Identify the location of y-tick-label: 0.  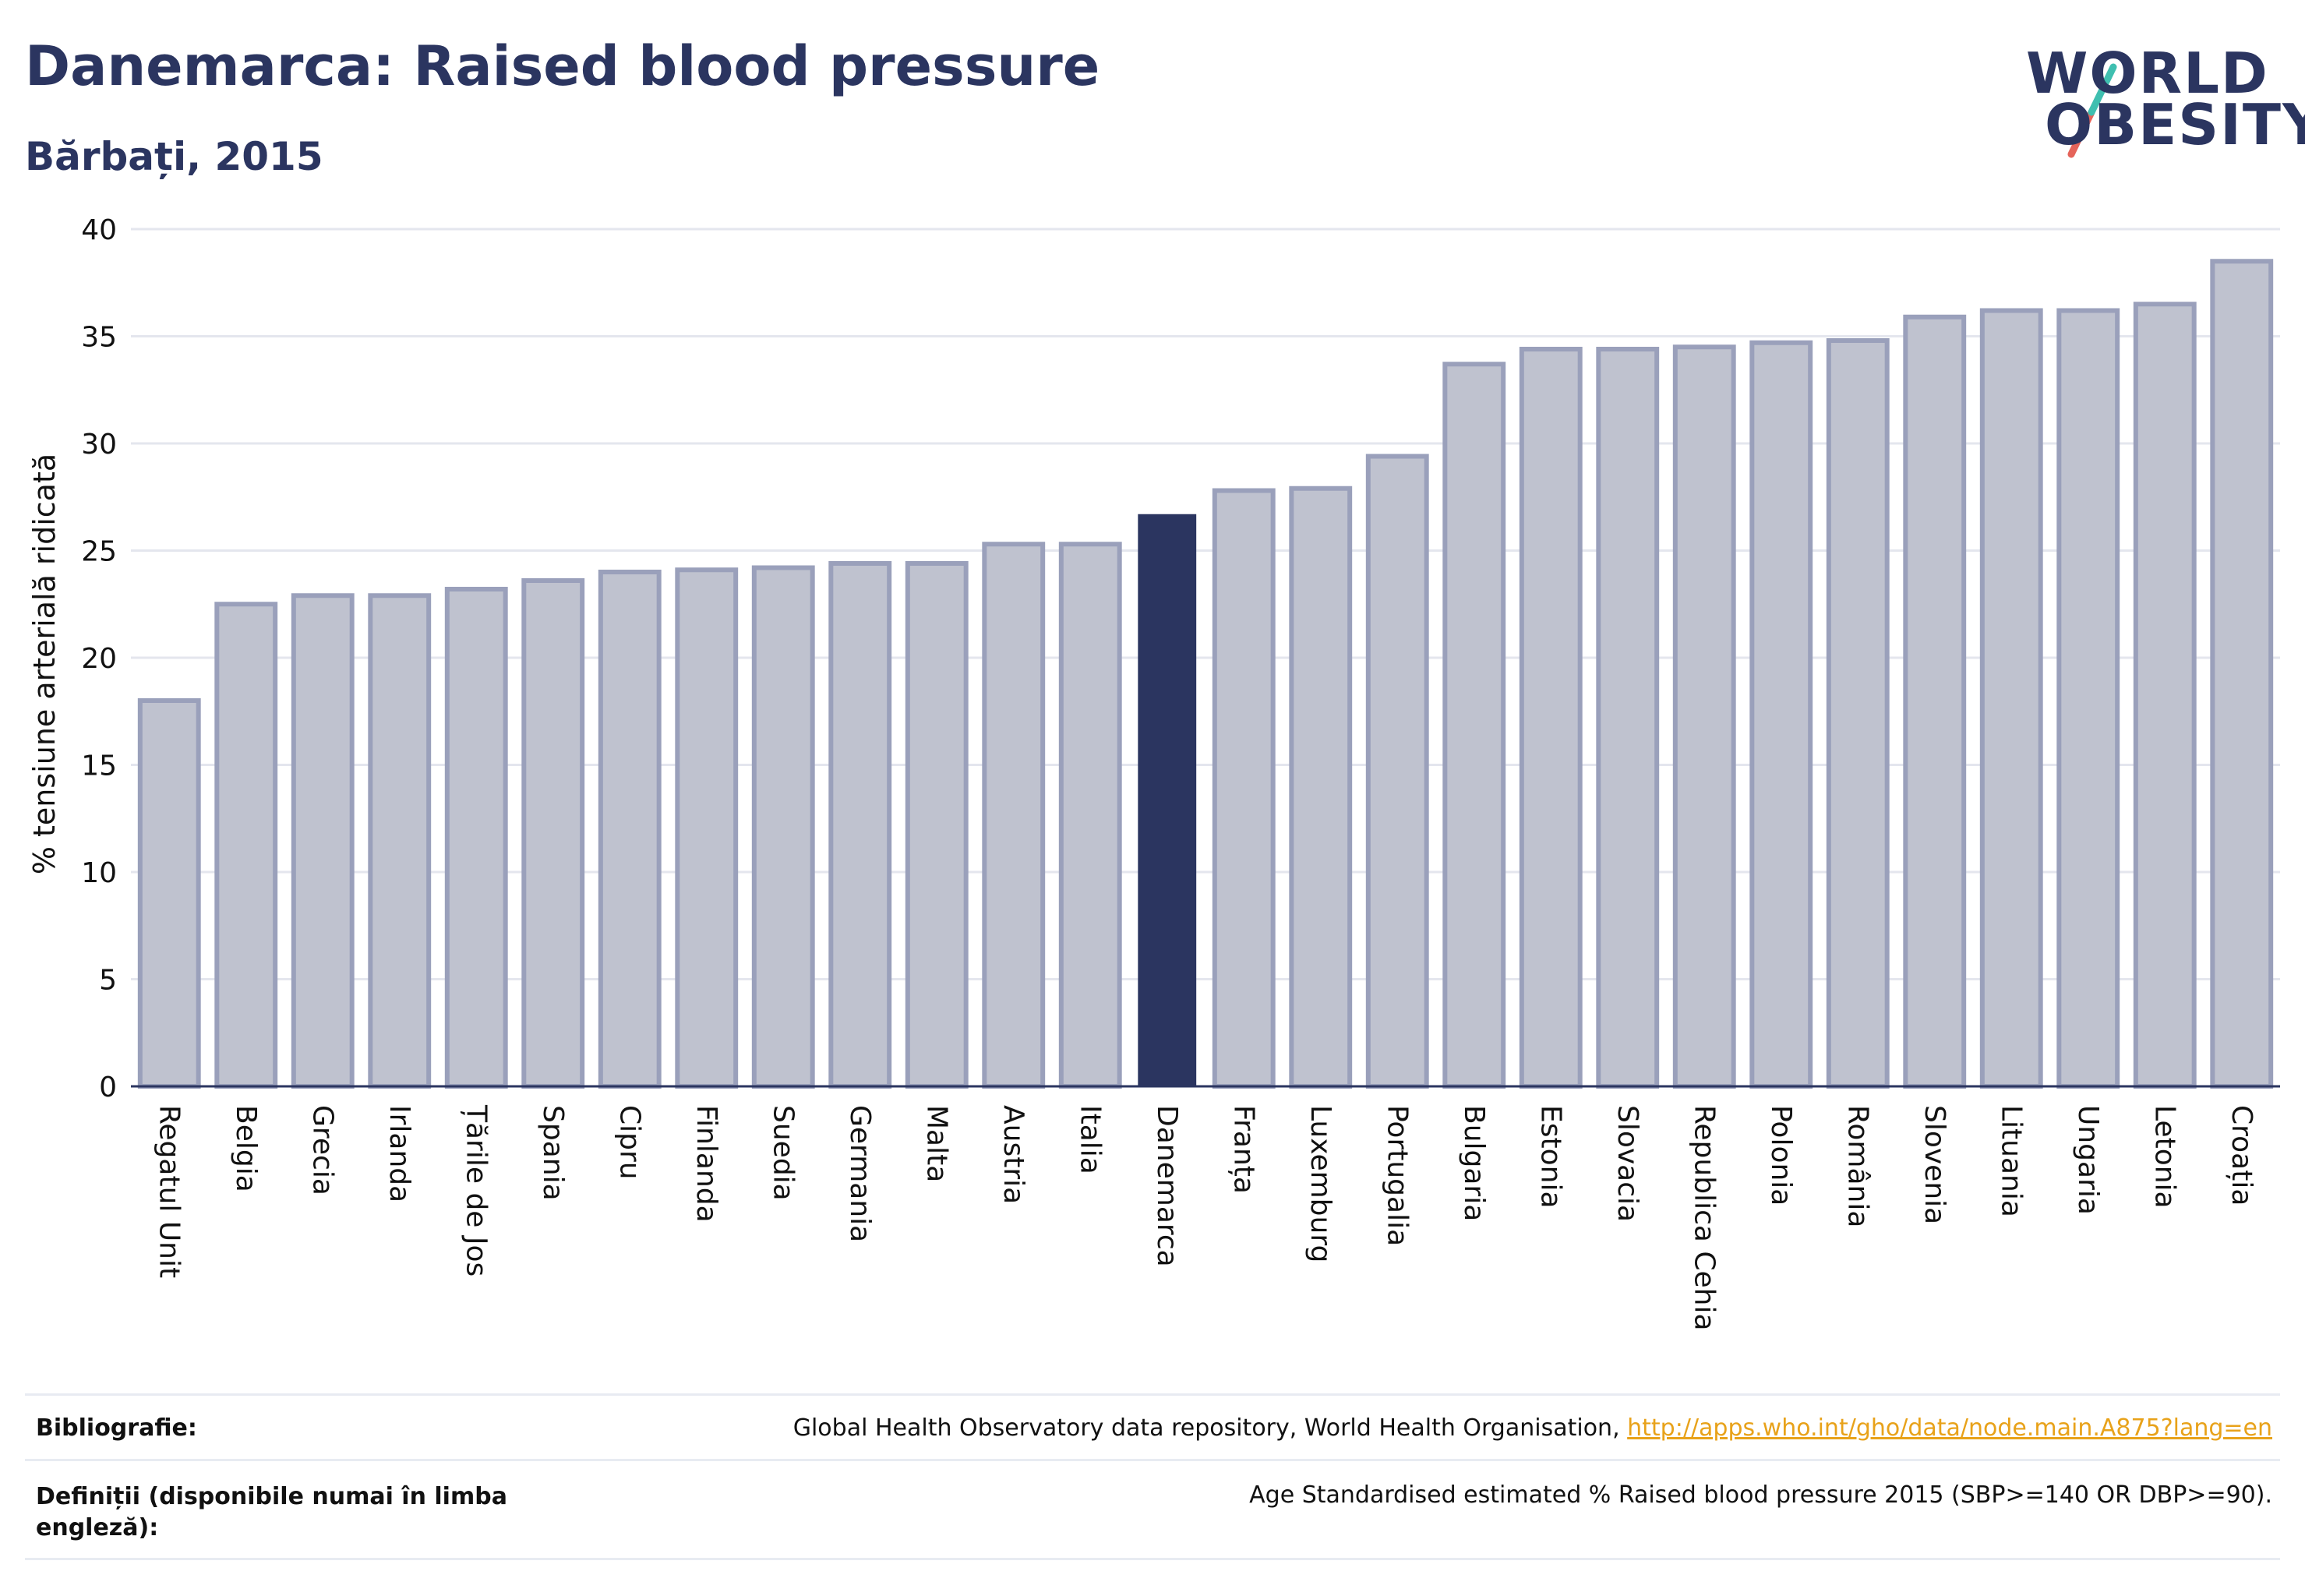
(108, 1087).